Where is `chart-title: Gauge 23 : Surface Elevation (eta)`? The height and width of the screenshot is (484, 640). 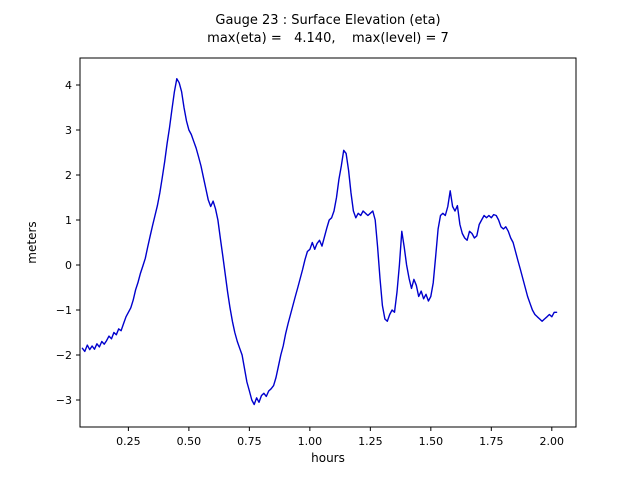
chart-title: Gauge 23 : Surface Elevation (eta) is located at coordinates (328, 20).